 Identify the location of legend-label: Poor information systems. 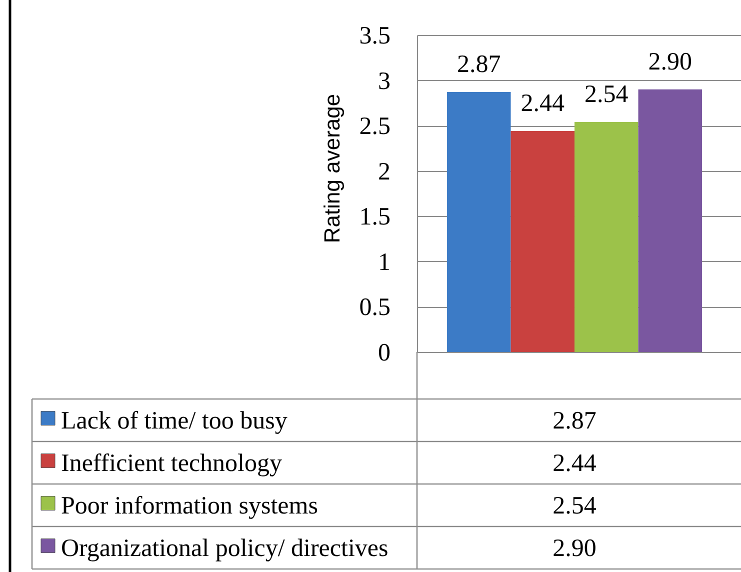
(189, 506).